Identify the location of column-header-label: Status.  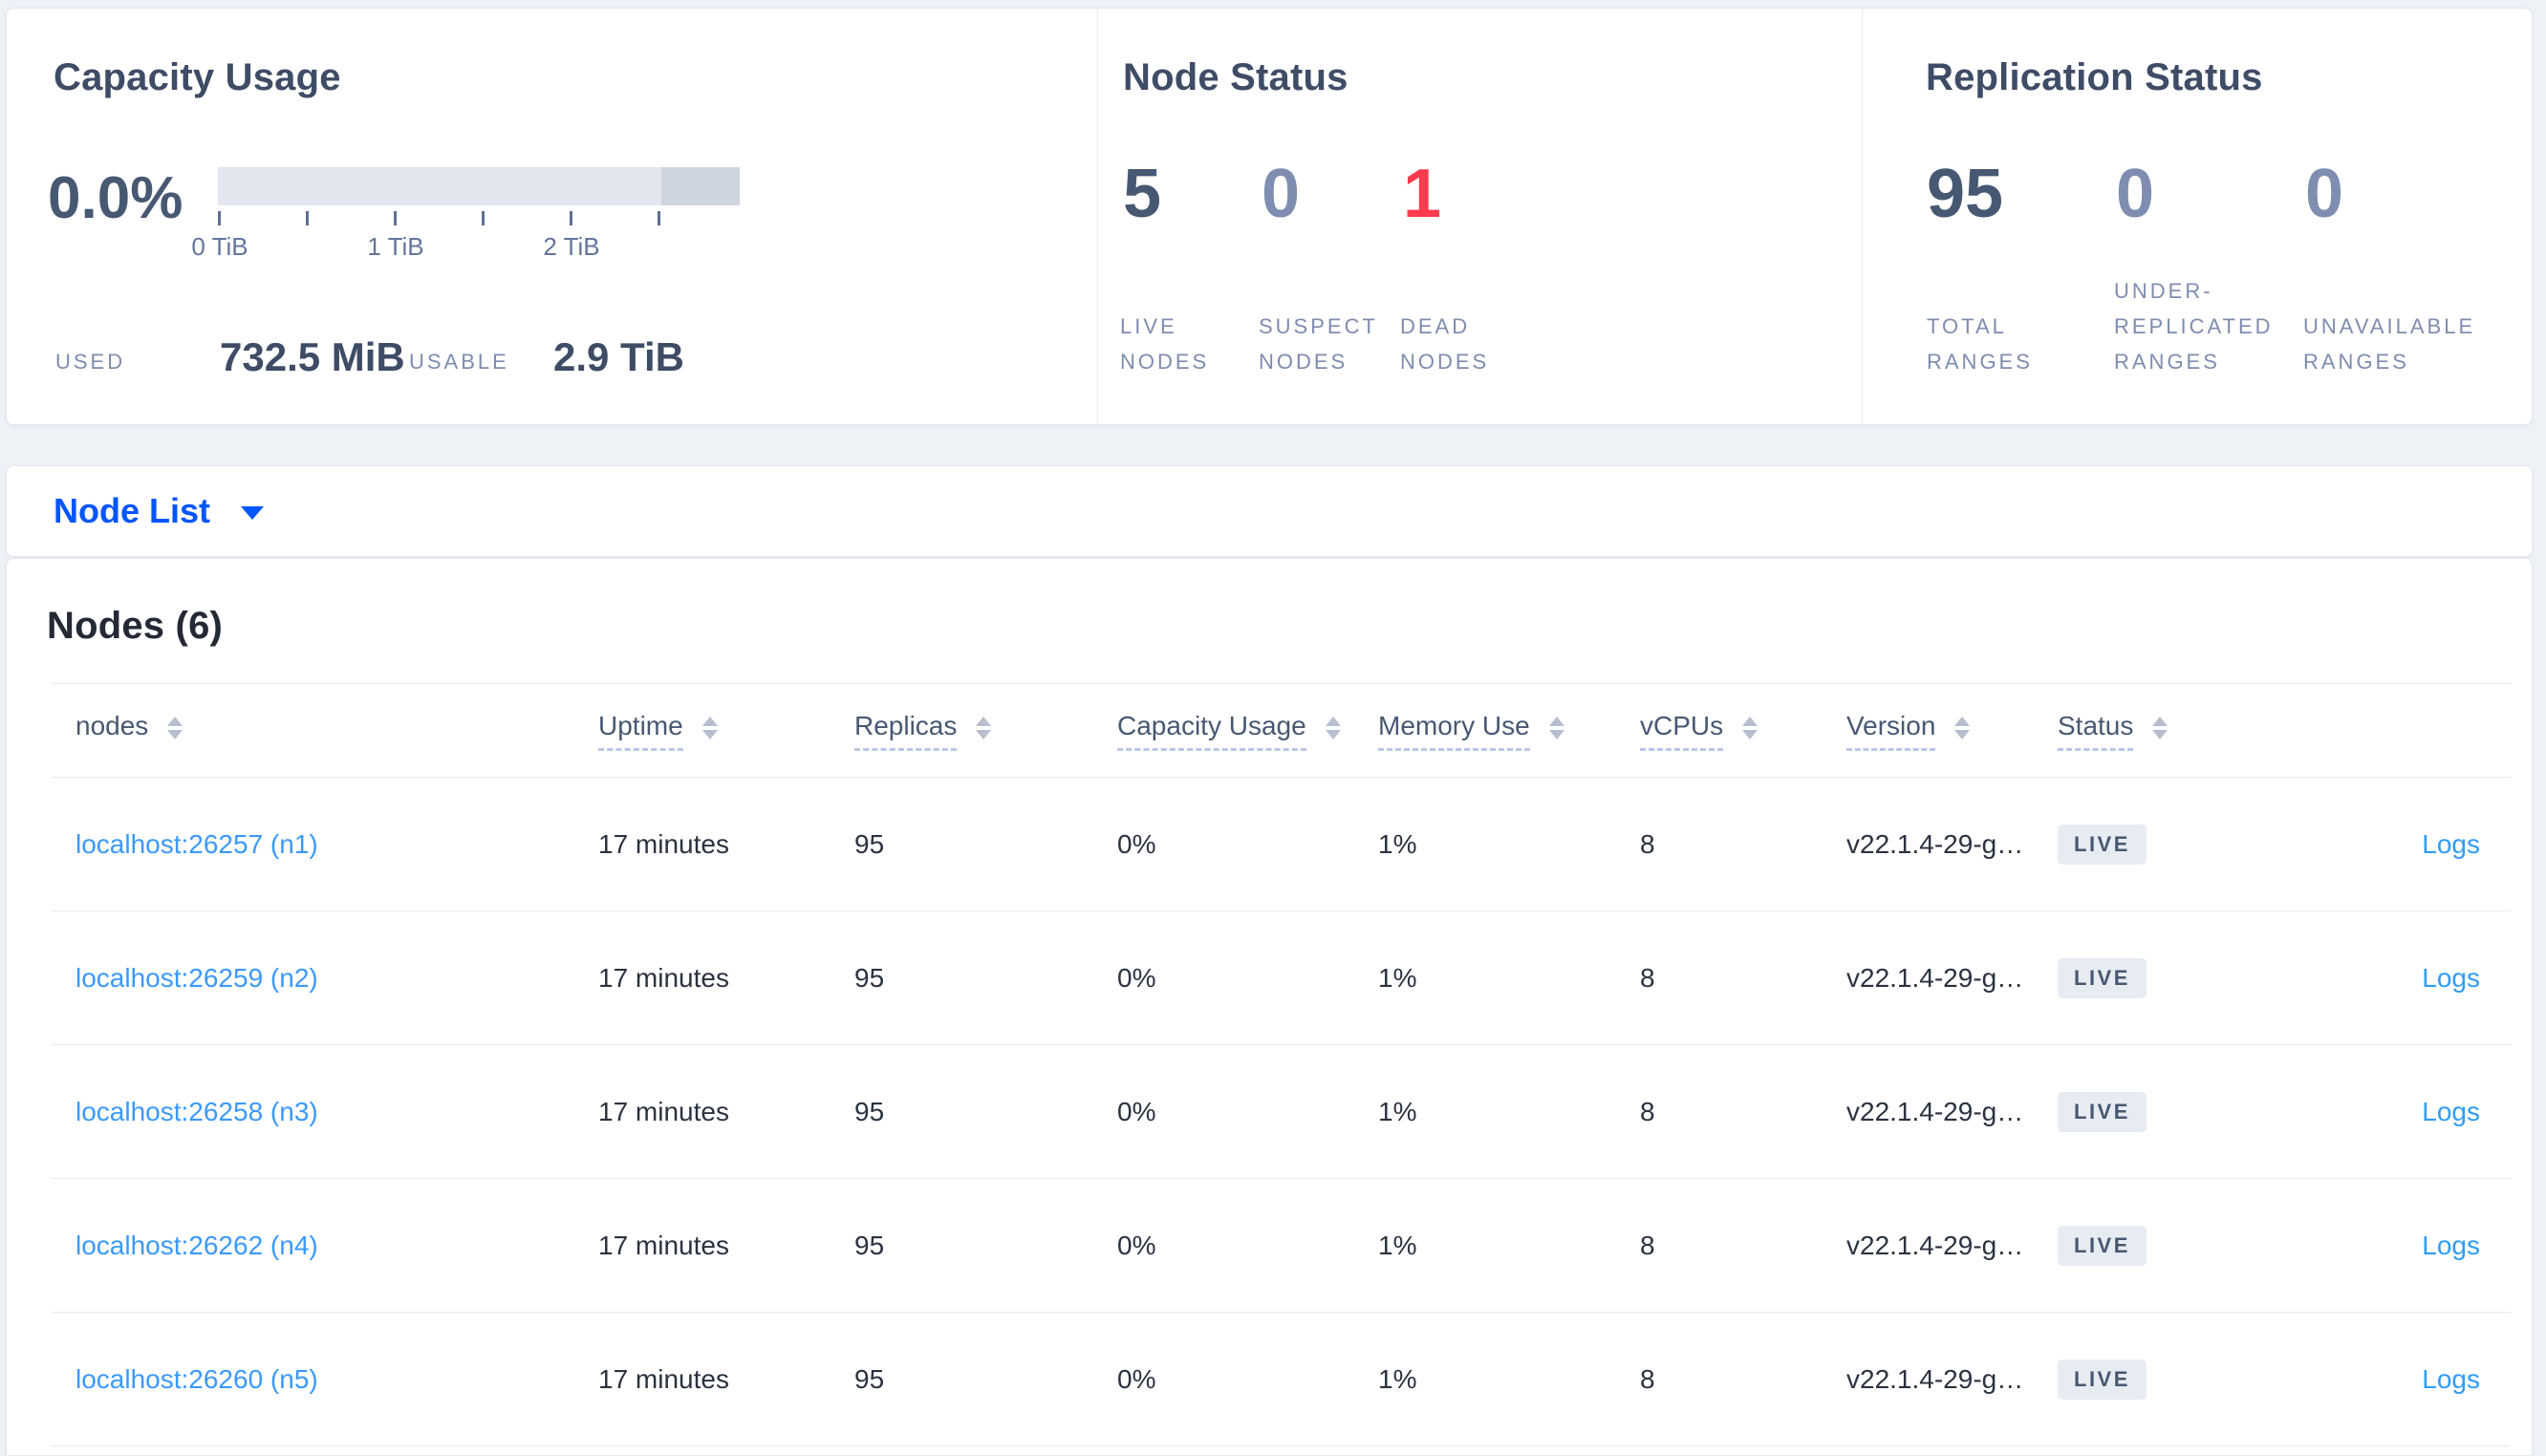
(2096, 731).